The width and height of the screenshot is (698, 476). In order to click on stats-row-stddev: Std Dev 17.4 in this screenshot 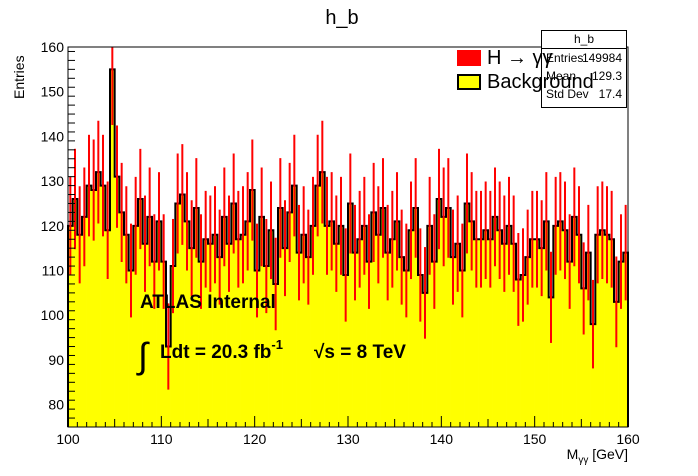, I will do `click(584, 94)`.